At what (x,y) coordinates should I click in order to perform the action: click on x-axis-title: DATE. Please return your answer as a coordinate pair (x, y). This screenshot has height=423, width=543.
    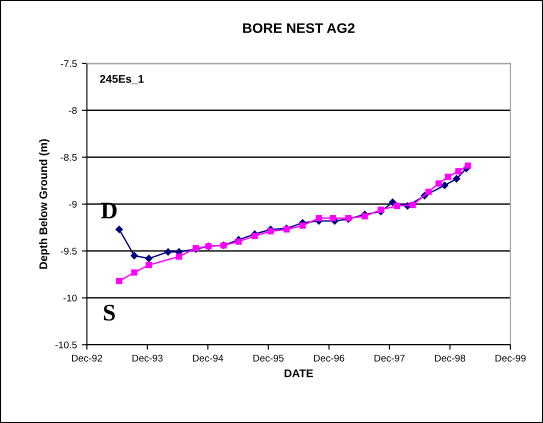
    Looking at the image, I should click on (298, 373).